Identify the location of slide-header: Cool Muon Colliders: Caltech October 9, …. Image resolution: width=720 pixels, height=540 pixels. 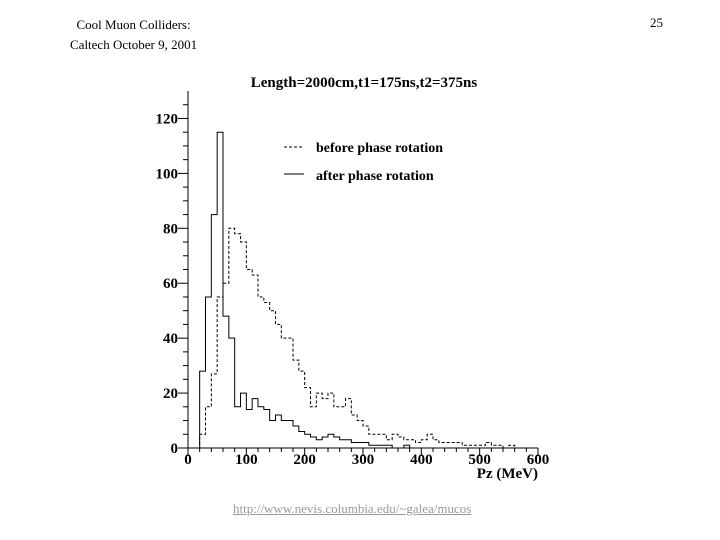
(133, 35).